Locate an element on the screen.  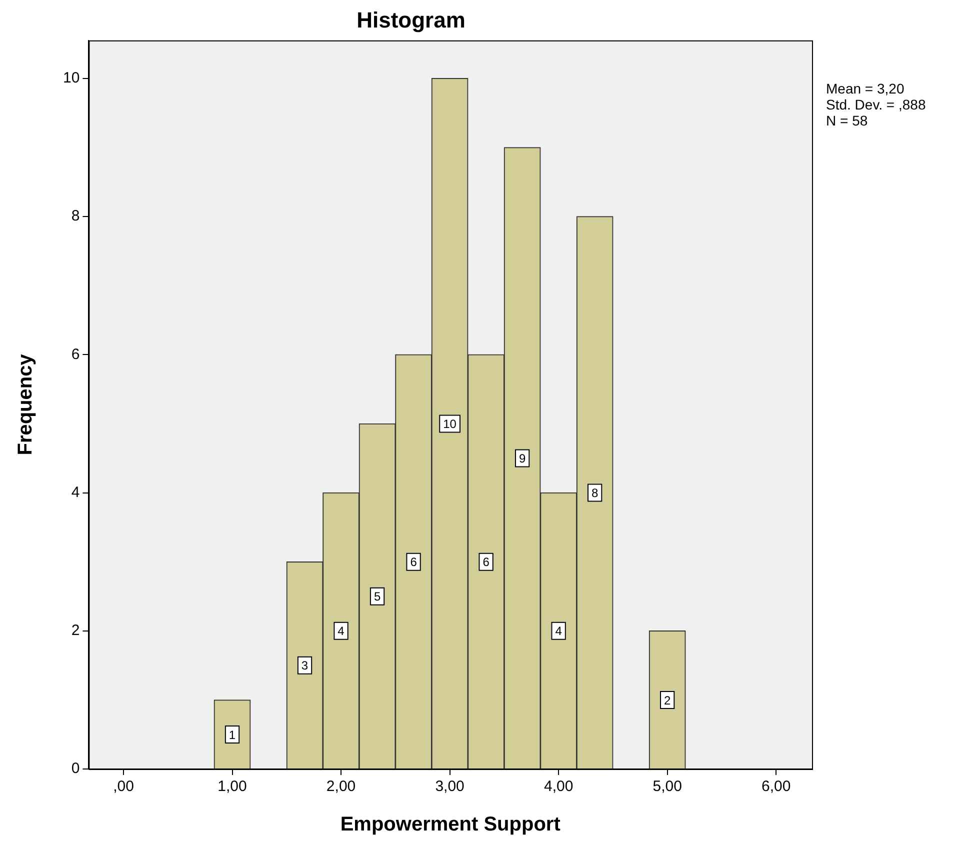
y-tick-label: 10 is located at coordinates (71, 78).